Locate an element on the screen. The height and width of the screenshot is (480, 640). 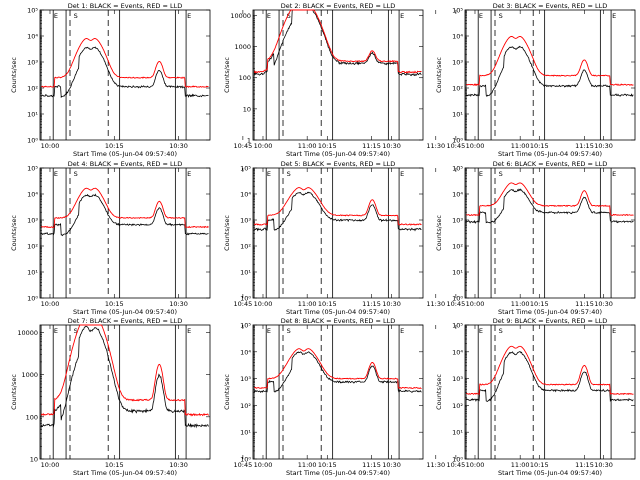
panel-title: Det 1: BLACK = Events, RED = LLD is located at coordinates (125, 6).